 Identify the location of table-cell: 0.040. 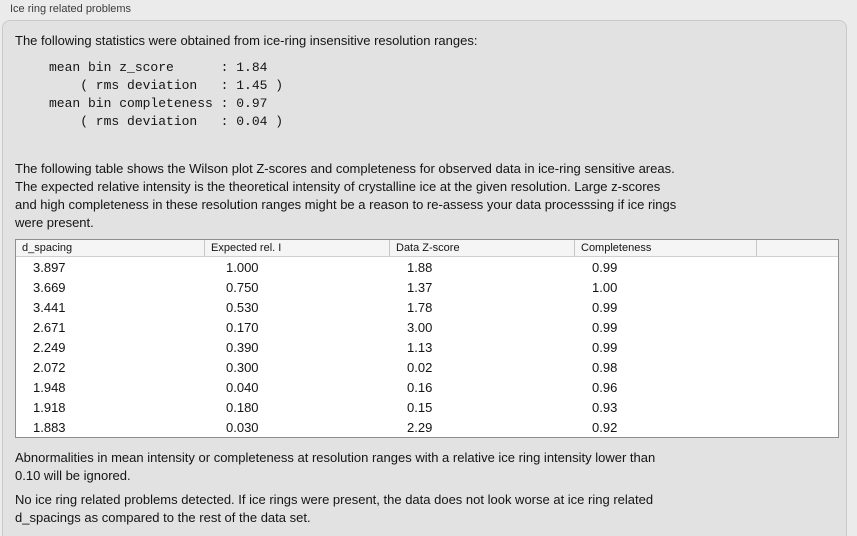
(242, 387).